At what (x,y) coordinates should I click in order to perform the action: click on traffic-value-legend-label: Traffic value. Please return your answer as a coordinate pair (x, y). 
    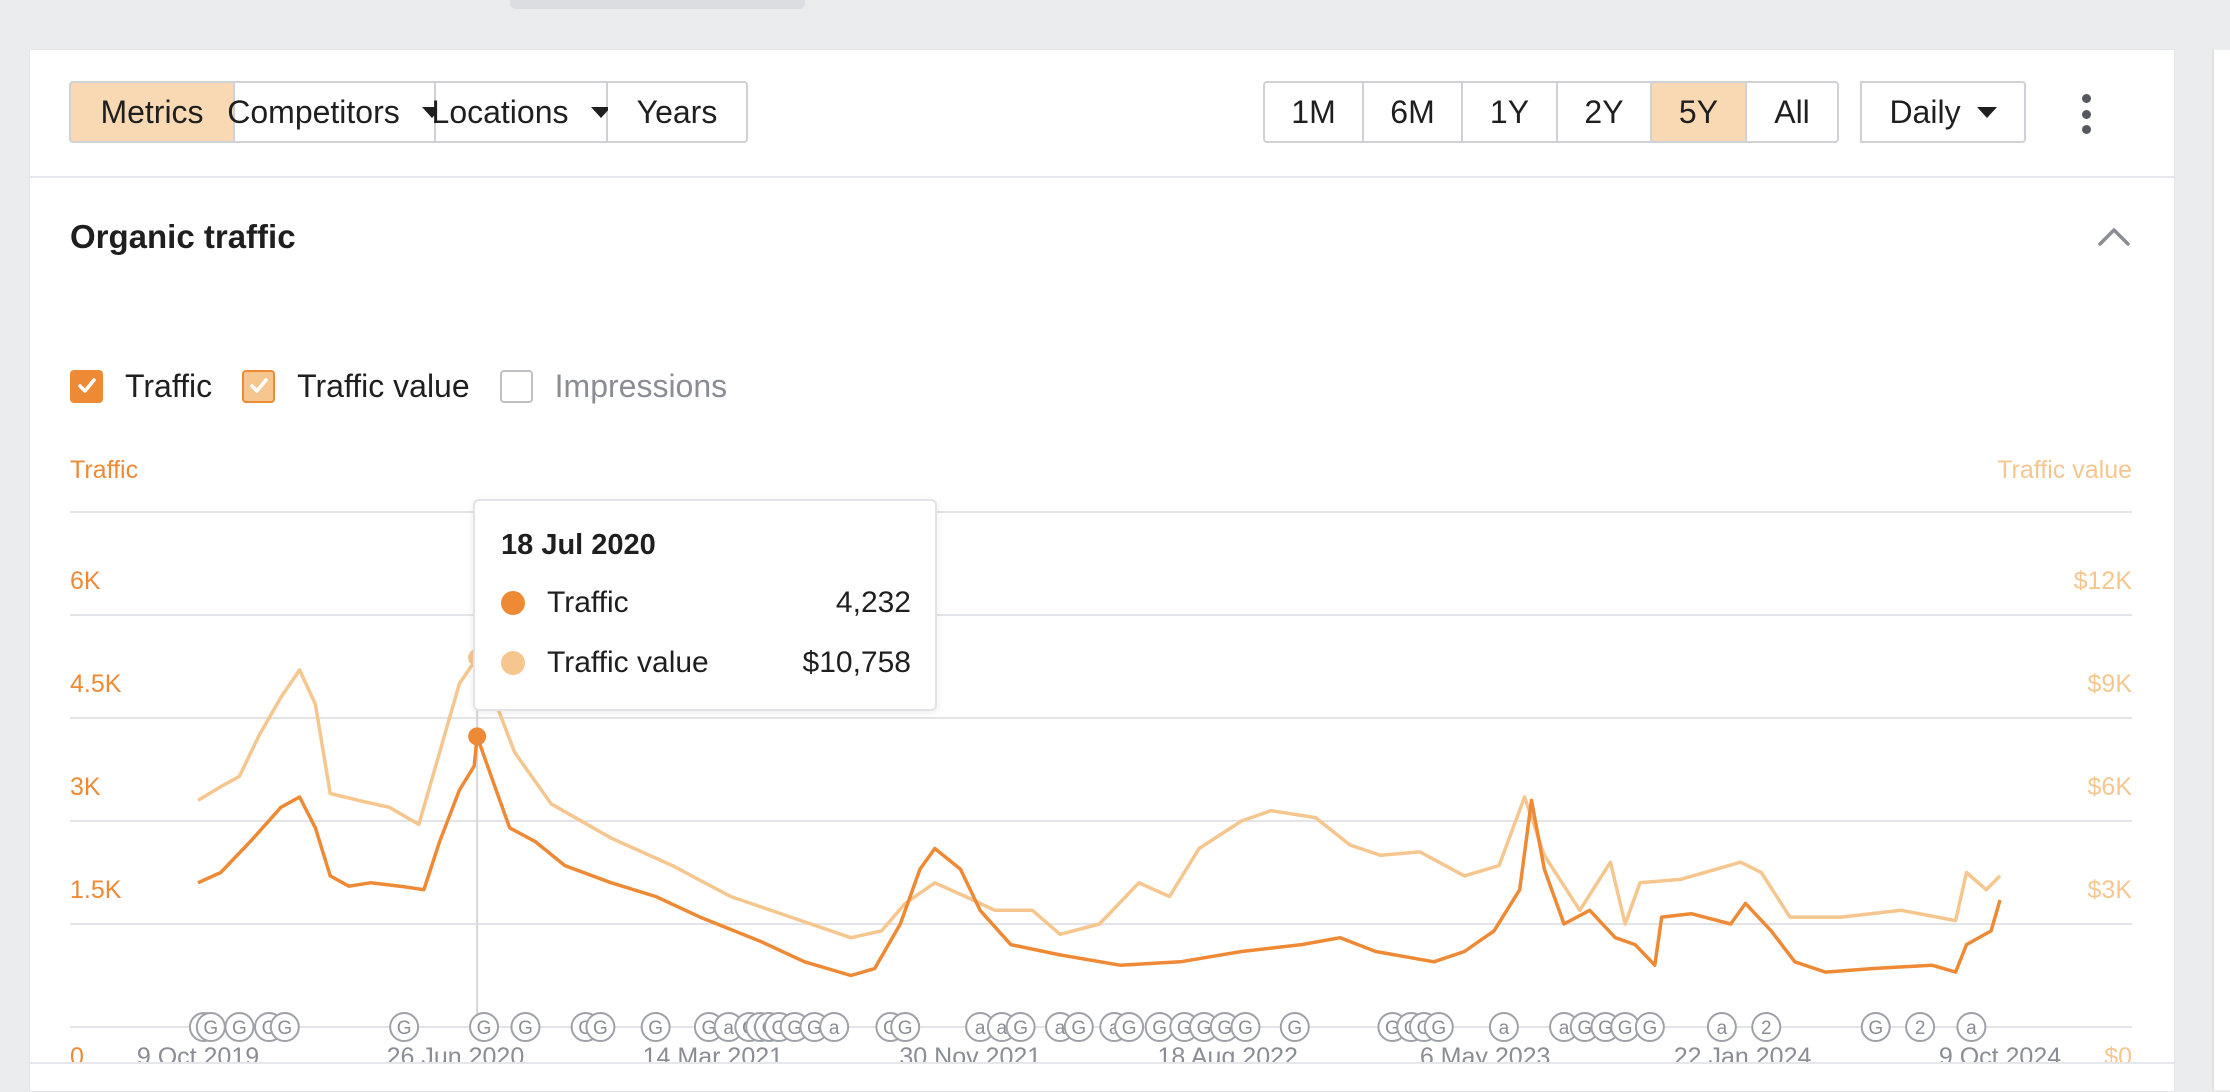
    Looking at the image, I should click on (383, 385).